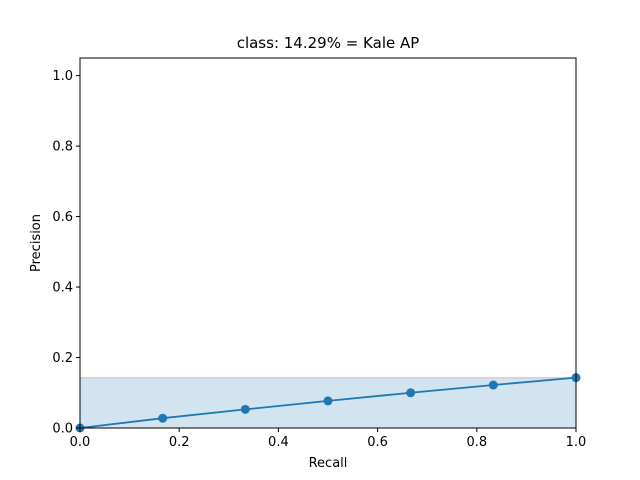  Describe the element at coordinates (179, 442) in the screenshot. I see `x-tick-label: 0.2` at that location.